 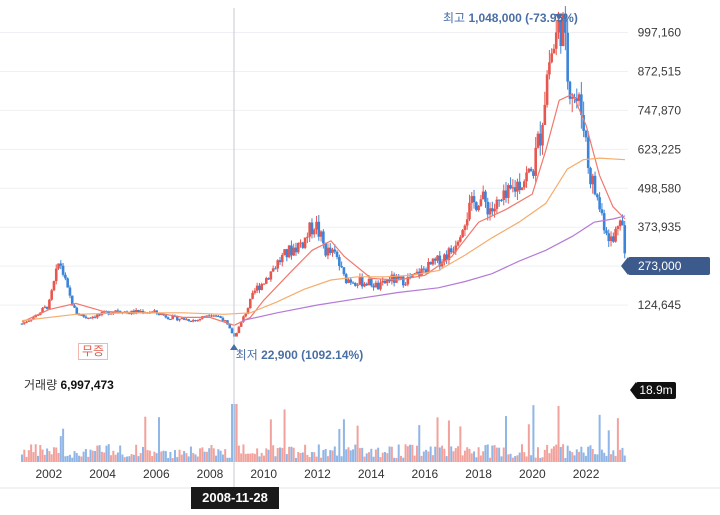 I want to click on volume-bars, so click(x=323, y=433).